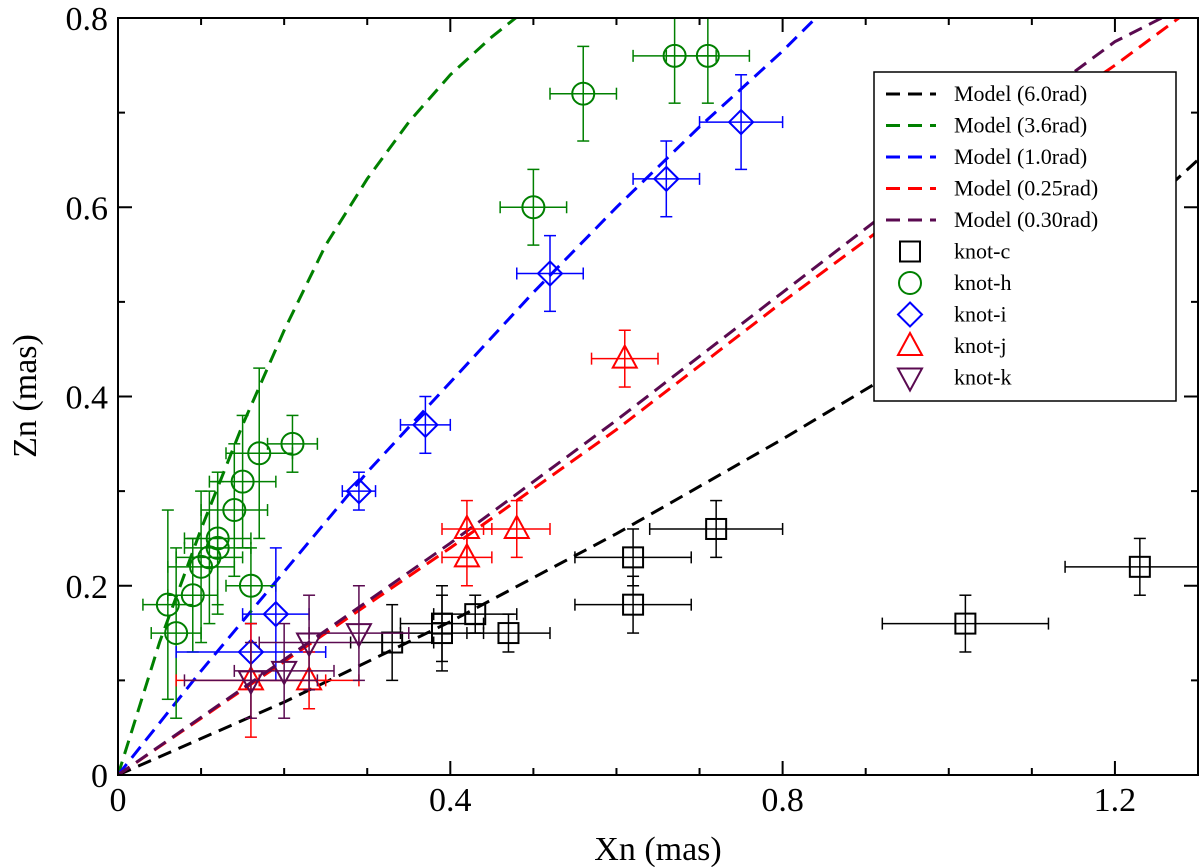  Describe the element at coordinates (99, 776) in the screenshot. I see `y-tick-label-0: 0` at that location.